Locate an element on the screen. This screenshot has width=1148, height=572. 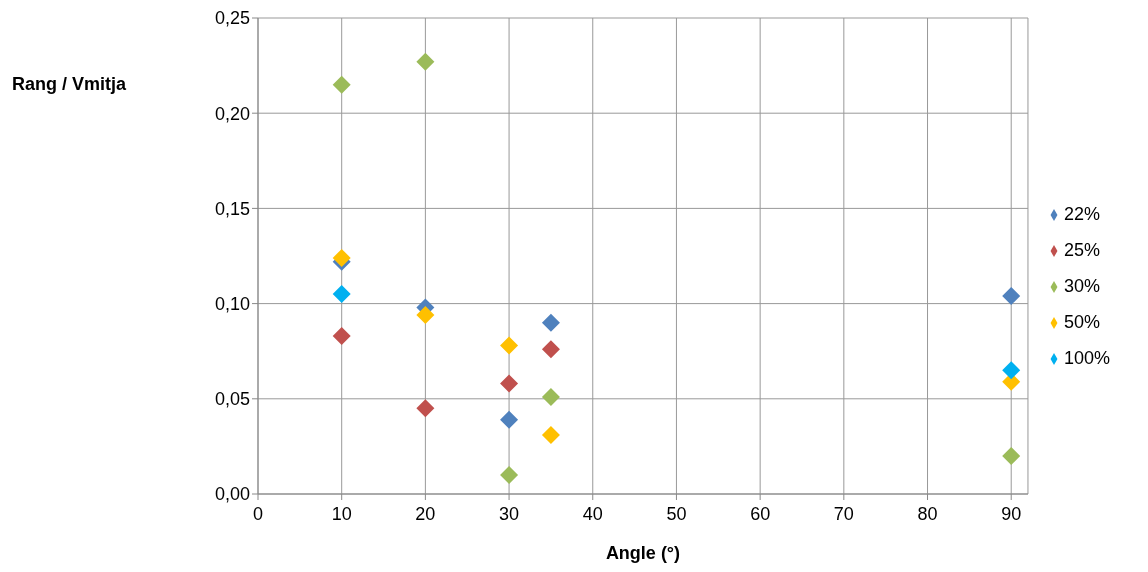
x-tick-label: 80 is located at coordinates (927, 514).